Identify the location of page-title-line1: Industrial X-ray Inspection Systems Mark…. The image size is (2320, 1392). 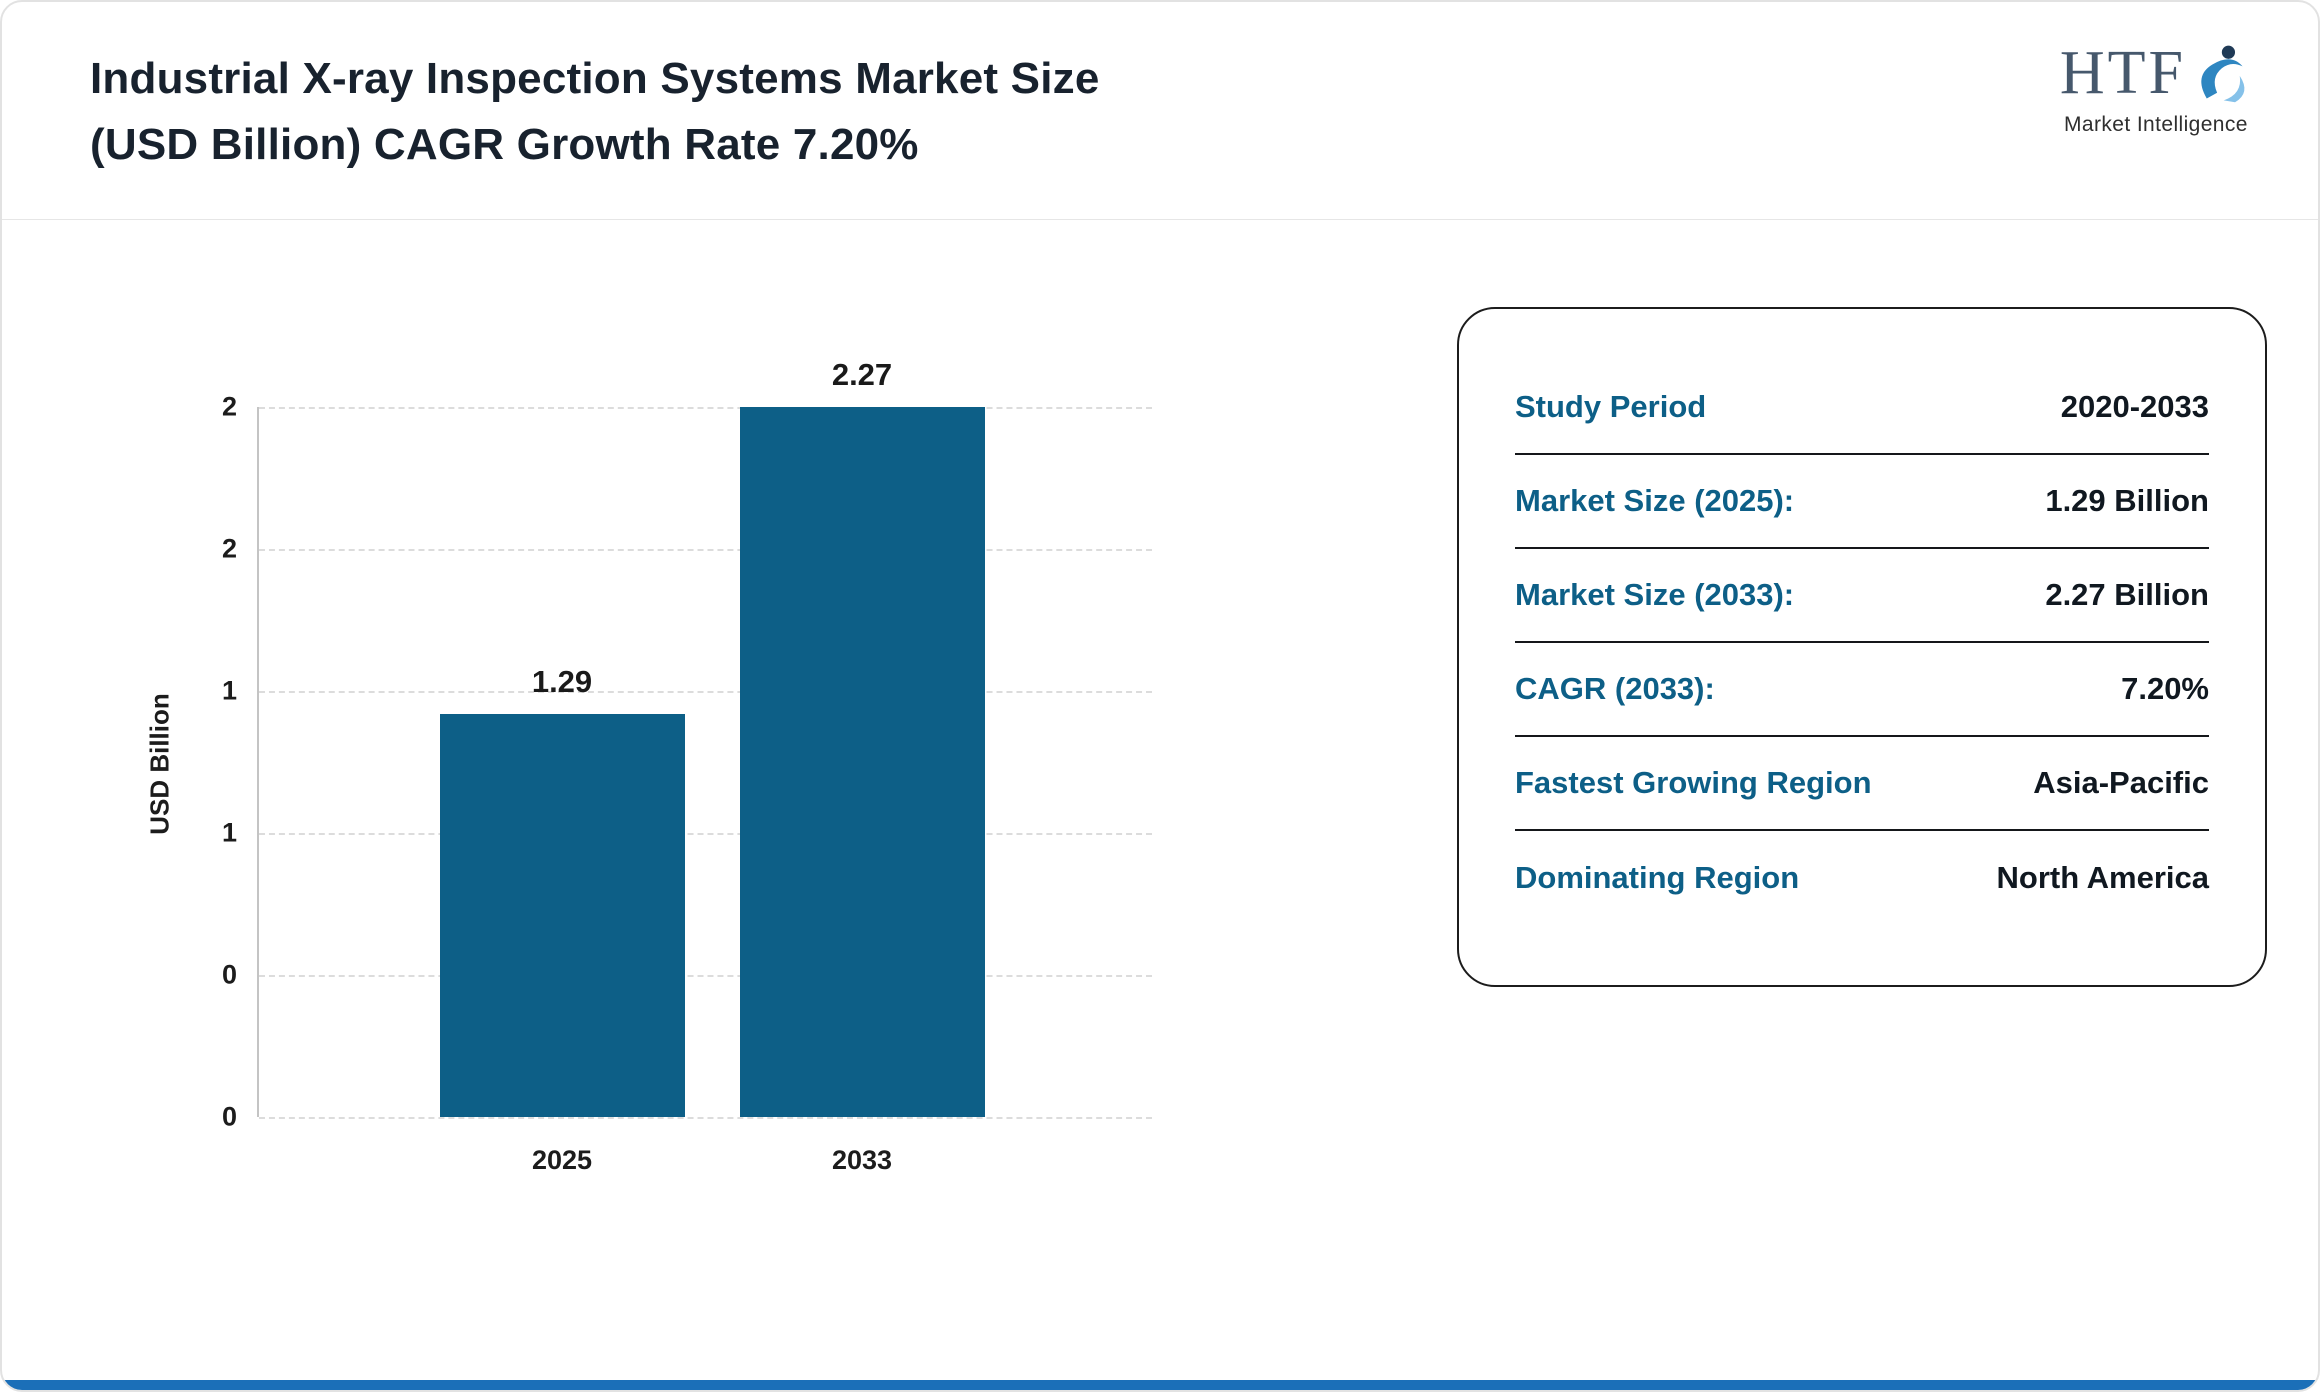
(595, 78).